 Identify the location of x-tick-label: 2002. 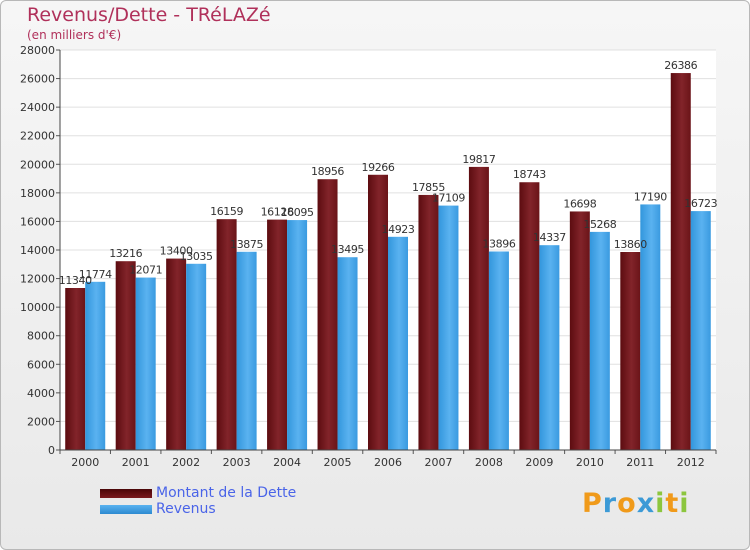
(186, 462).